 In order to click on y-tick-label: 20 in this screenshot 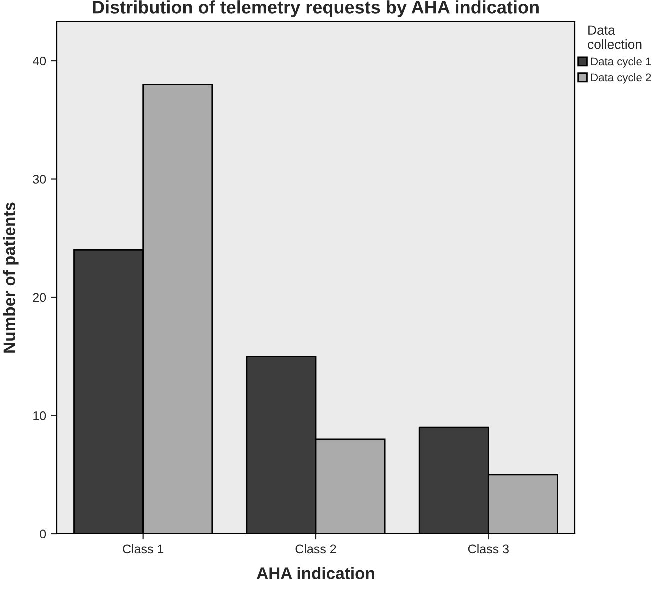, I will do `click(39, 297)`.